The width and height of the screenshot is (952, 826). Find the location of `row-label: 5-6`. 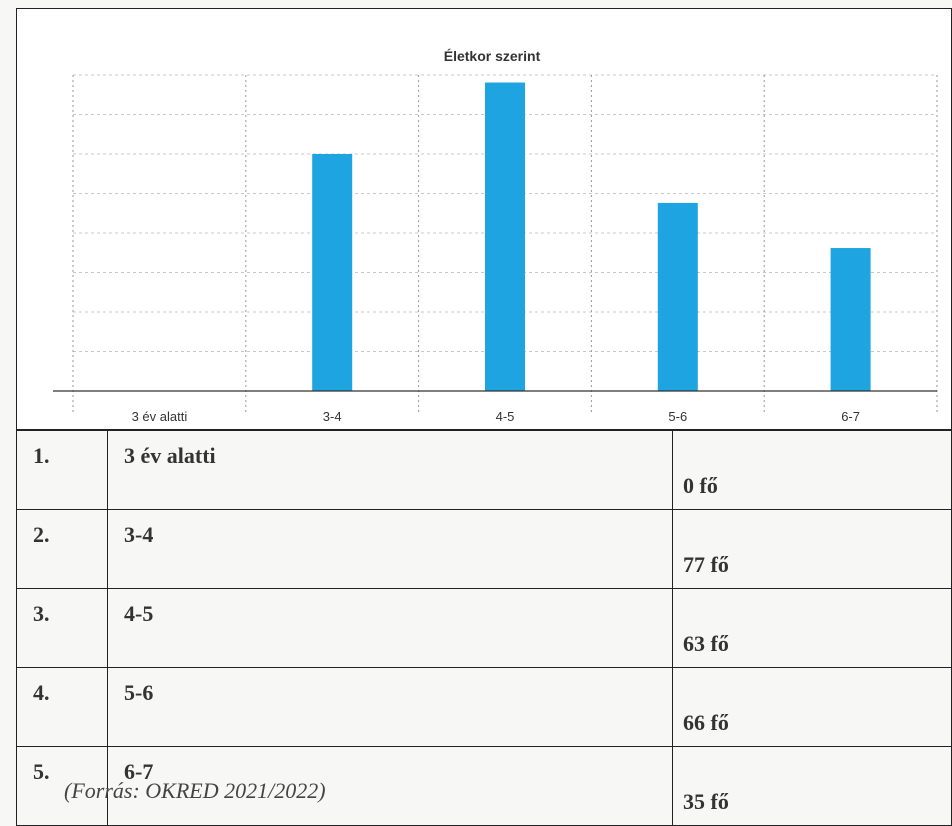

row-label: 5-6 is located at coordinates (390, 707).